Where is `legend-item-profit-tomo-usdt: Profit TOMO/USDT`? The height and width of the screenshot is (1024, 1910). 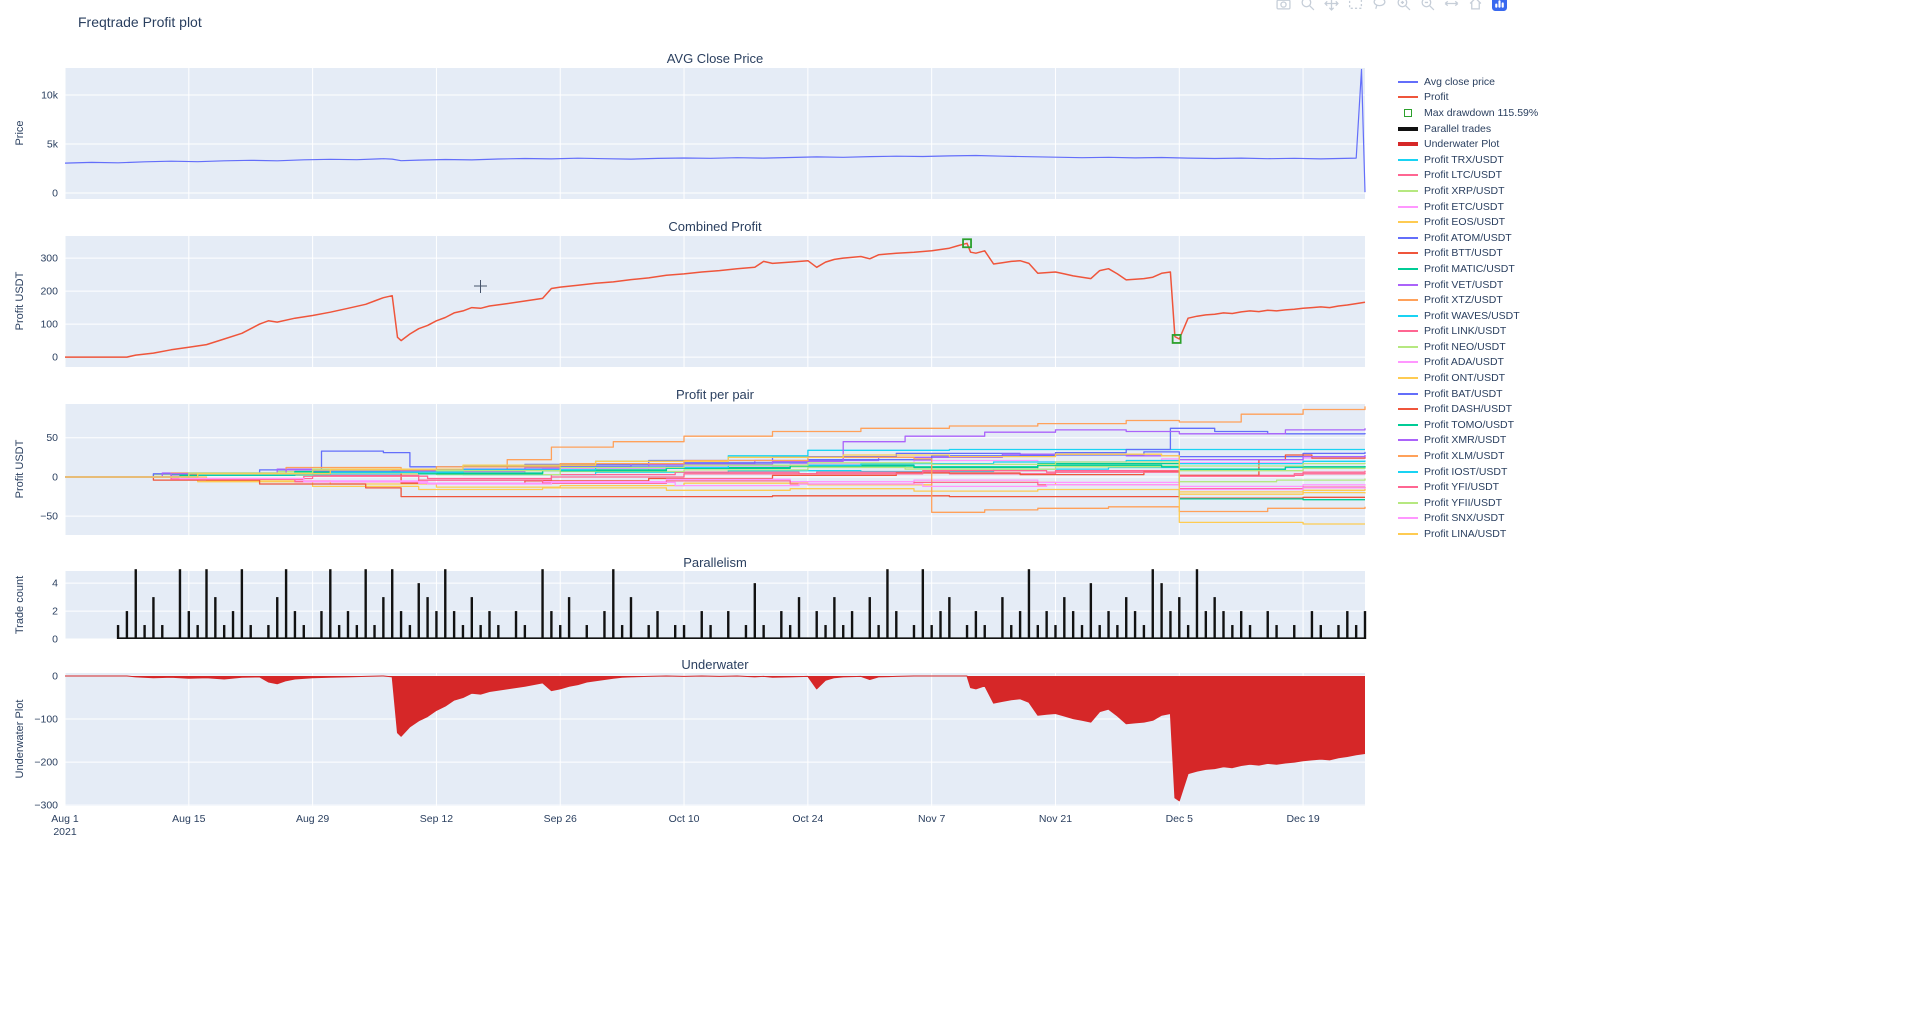 legend-item-profit-tomo-usdt: Profit TOMO/USDT is located at coordinates (1468, 425).